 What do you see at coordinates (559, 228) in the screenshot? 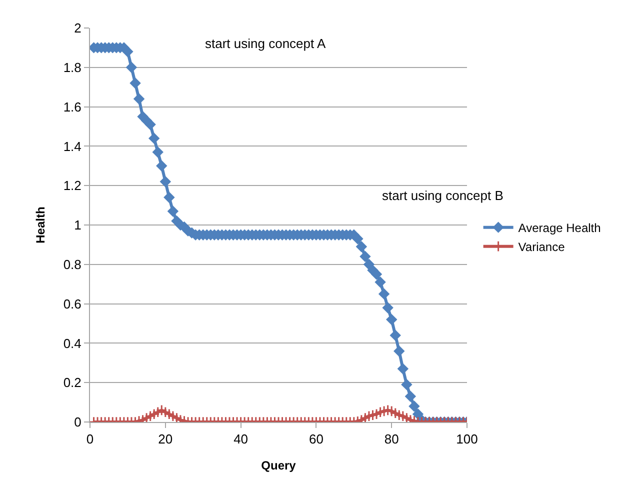
I see `legend-label: Average Health` at bounding box center [559, 228].